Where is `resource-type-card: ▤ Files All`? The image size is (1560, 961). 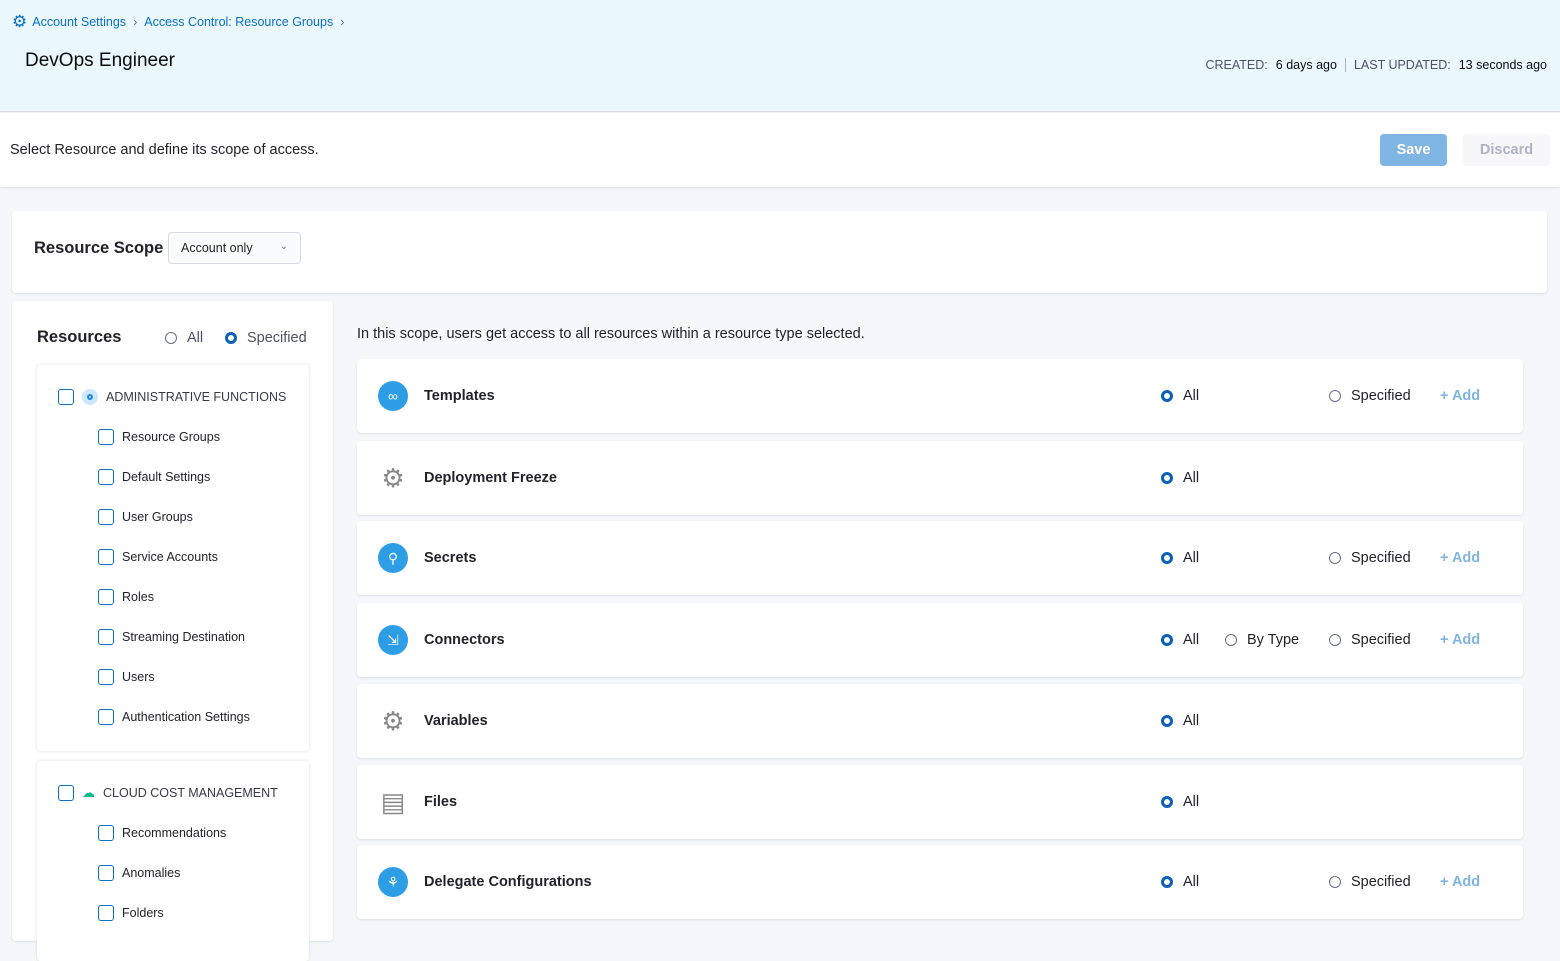 resource-type-card: ▤ Files All is located at coordinates (940, 802).